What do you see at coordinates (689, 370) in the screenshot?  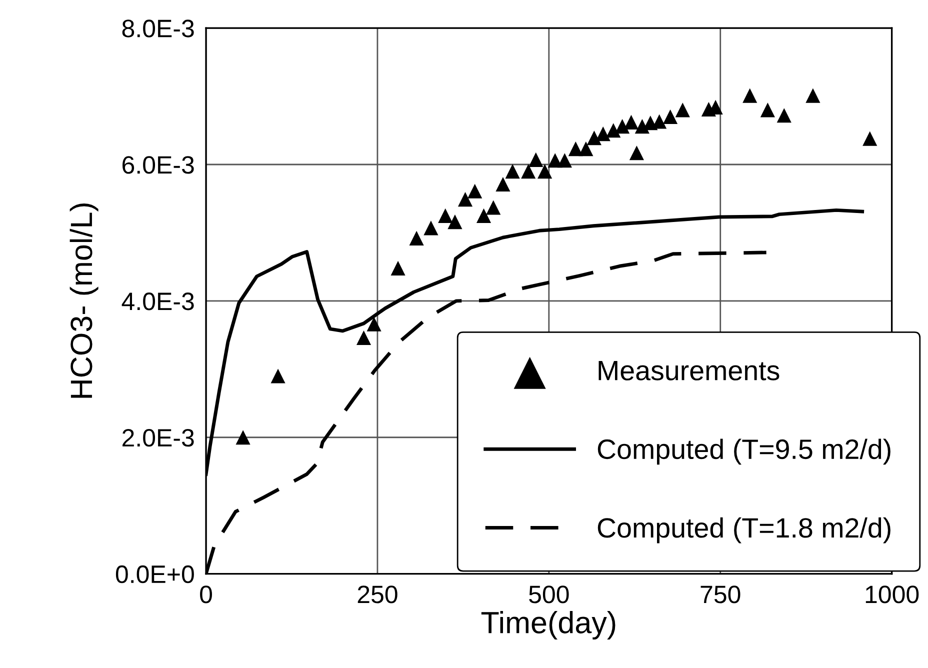 I see `legend-label: Measurements` at bounding box center [689, 370].